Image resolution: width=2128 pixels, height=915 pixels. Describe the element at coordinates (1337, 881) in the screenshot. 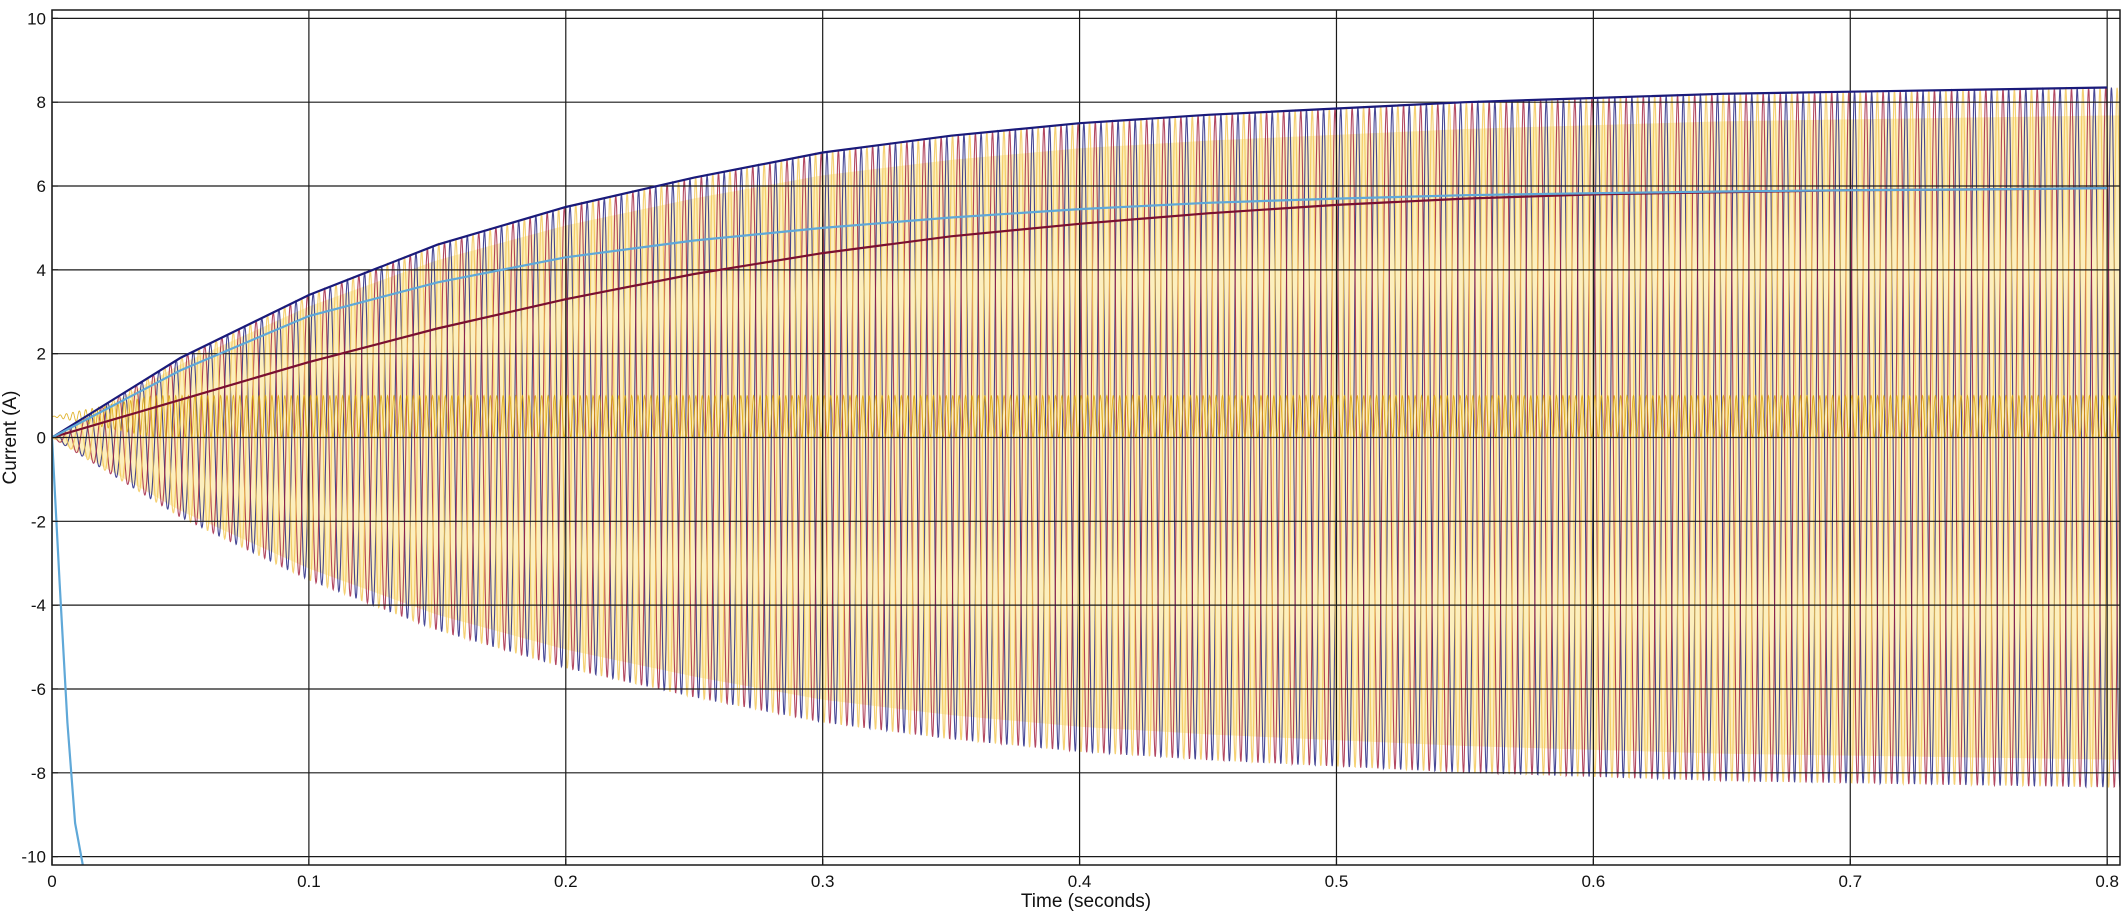

I see `x-tick-label-5: 0.5` at that location.